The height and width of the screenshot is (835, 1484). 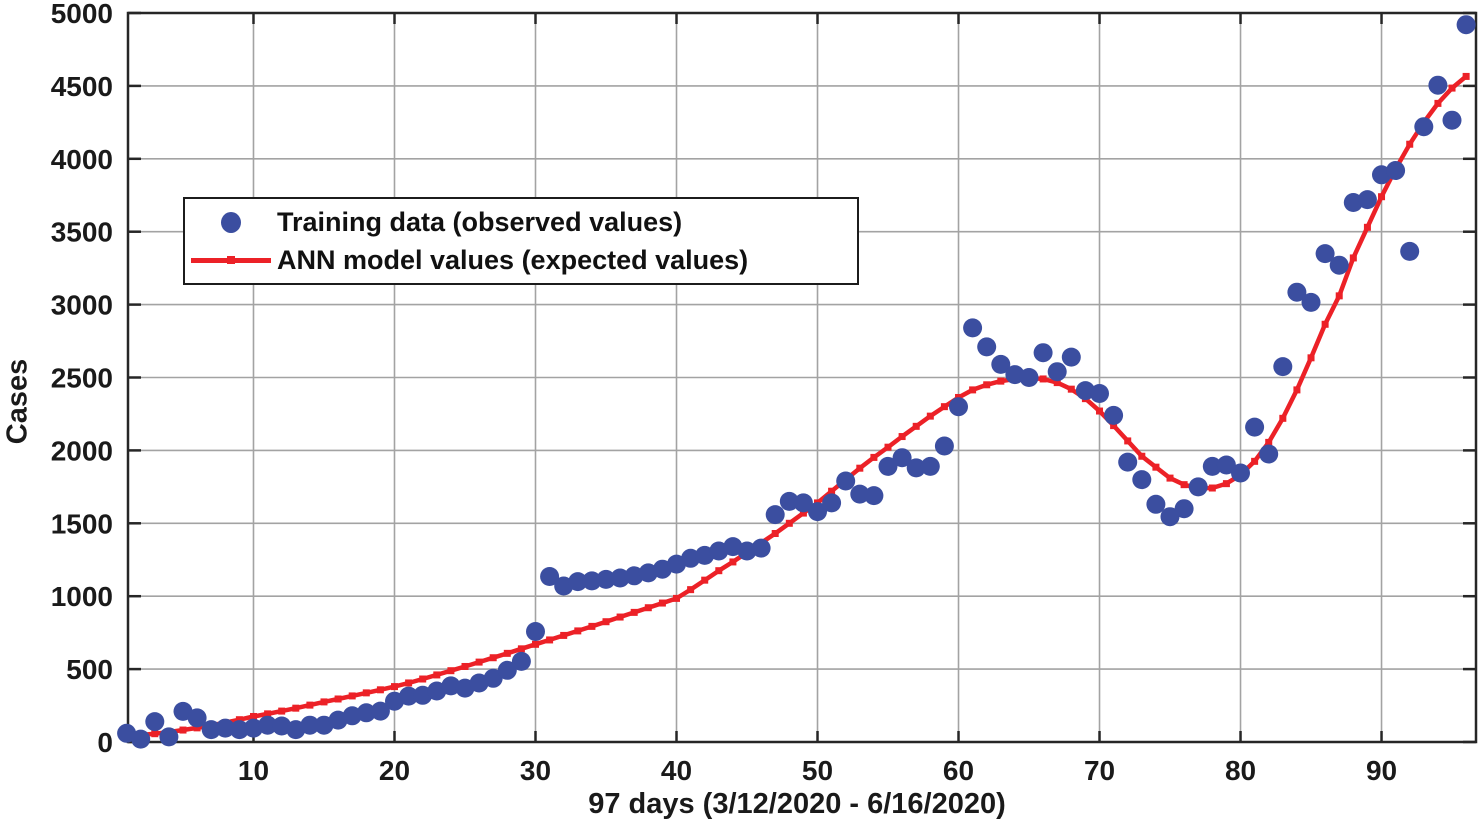 What do you see at coordinates (253, 770) in the screenshot?
I see `x-tick-label: 10` at bounding box center [253, 770].